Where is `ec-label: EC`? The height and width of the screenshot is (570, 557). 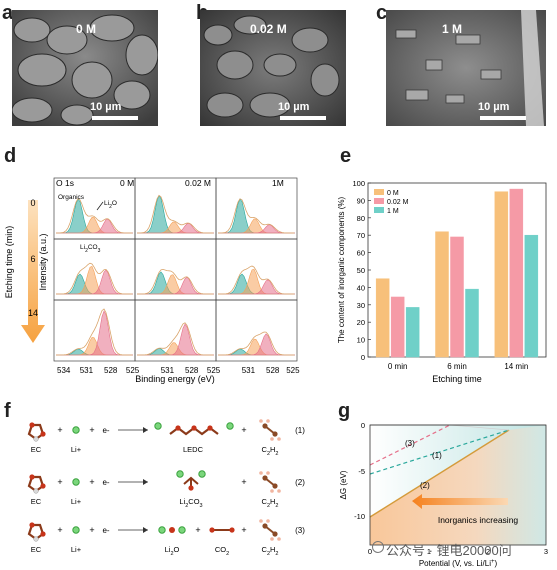
ec-label: EC is located at coordinates (36, 449).